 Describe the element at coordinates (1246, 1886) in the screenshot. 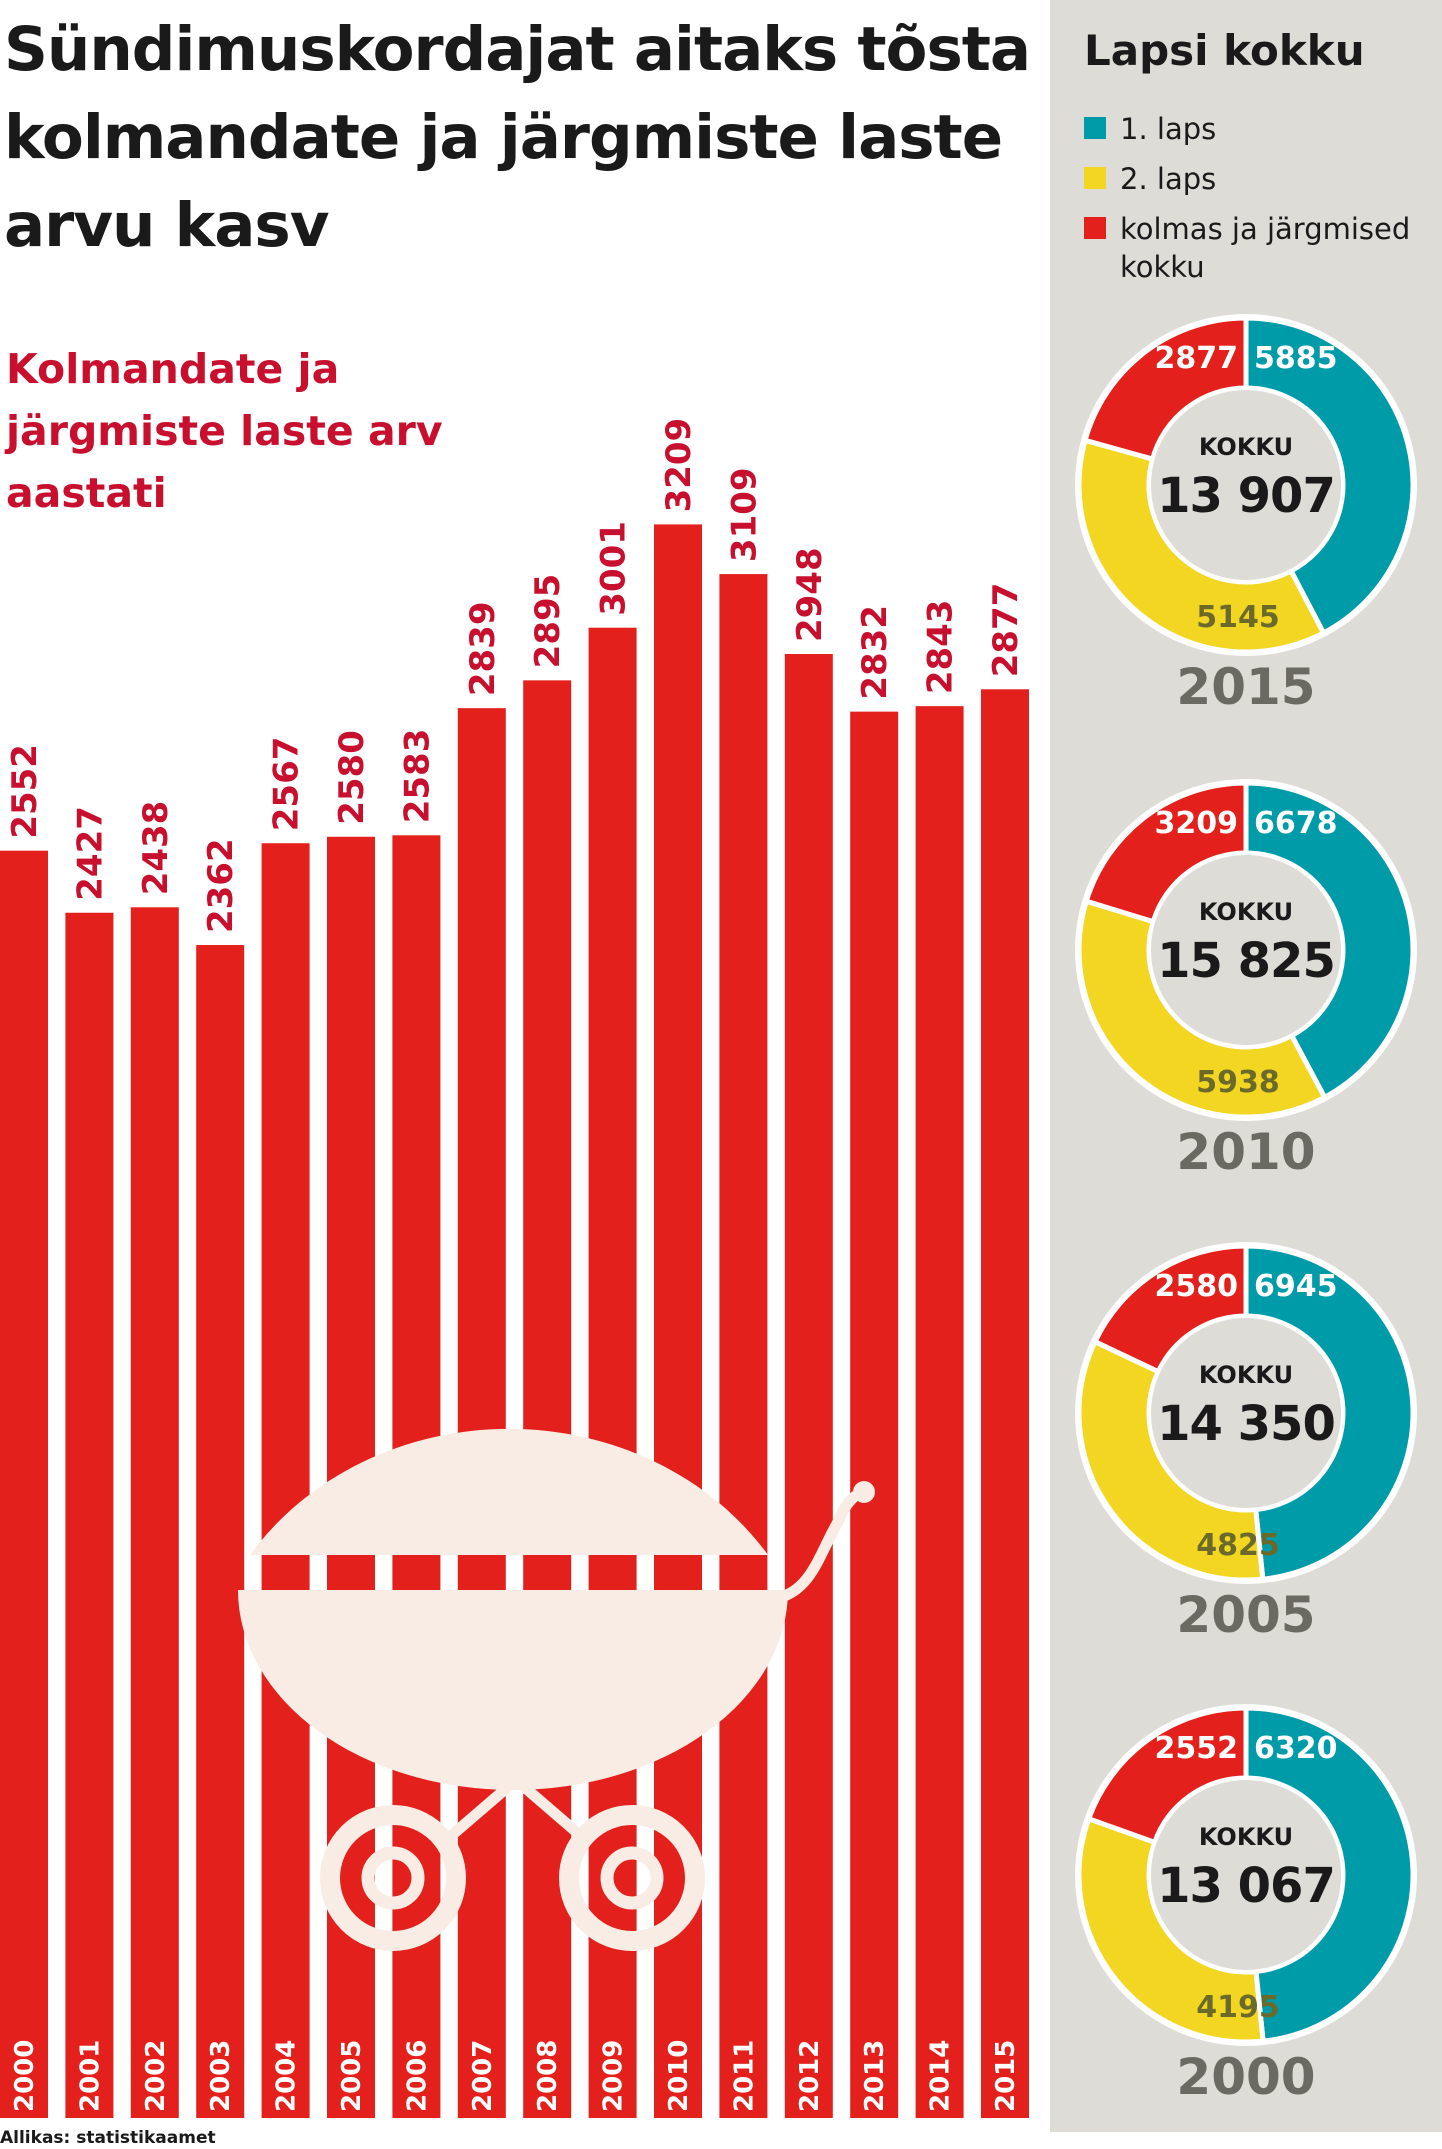

I see `donut-total-value: 13 067` at that location.